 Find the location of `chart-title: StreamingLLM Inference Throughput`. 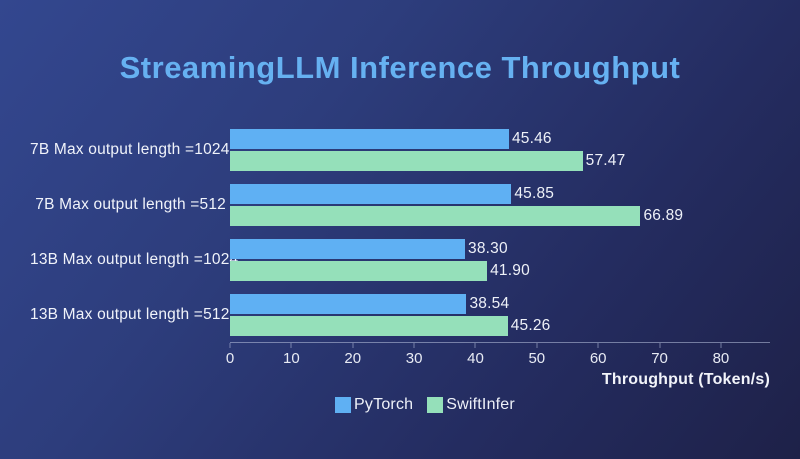

chart-title: StreamingLLM Inference Throughput is located at coordinates (400, 67).